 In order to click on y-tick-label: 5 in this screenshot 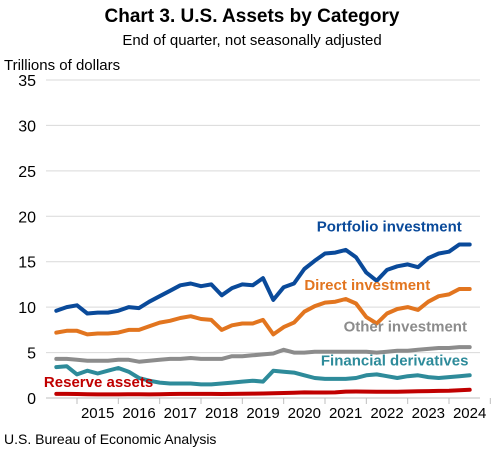, I will do `click(31, 354)`.